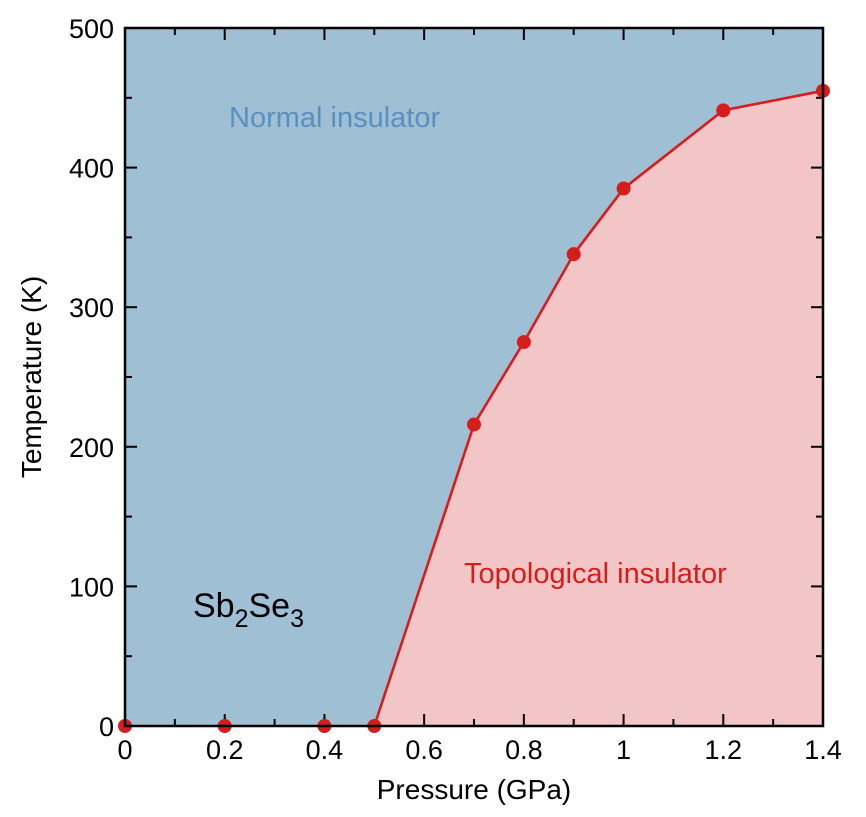 The height and width of the screenshot is (817, 866). What do you see at coordinates (91, 308) in the screenshot?
I see `y-tick-label: 300` at bounding box center [91, 308].